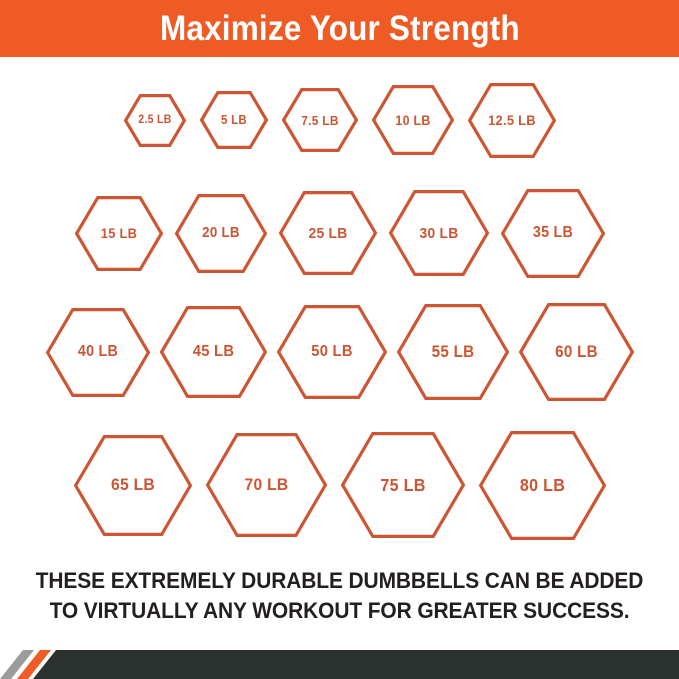 The height and width of the screenshot is (679, 679). I want to click on weight-hexagon: 2.5 LB, so click(154, 120).